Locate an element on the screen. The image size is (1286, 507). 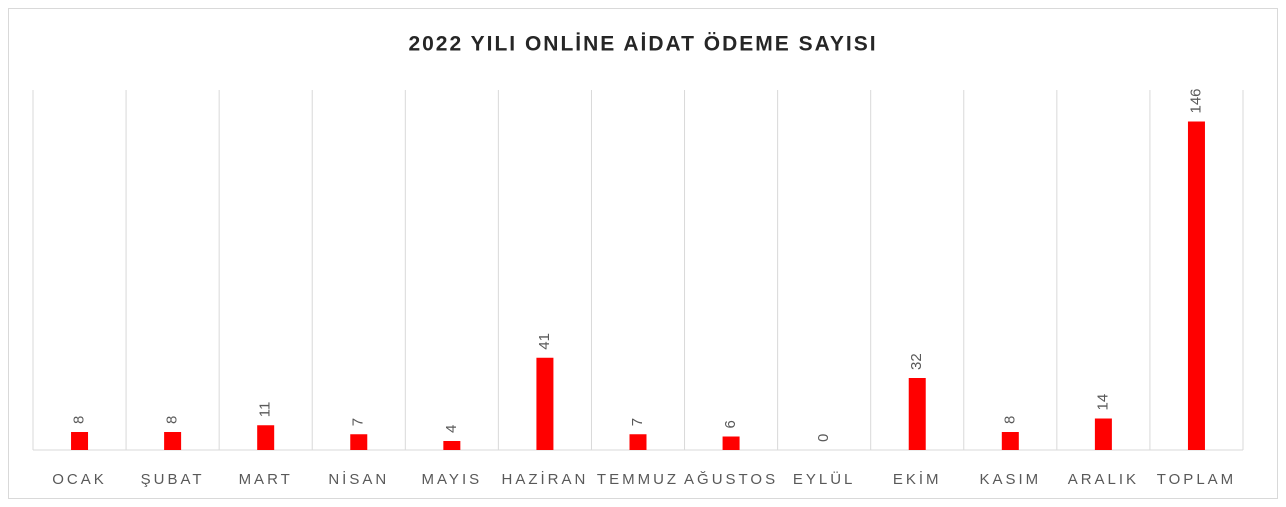
x-tick-label: AĞUSTOS is located at coordinates (731, 479).